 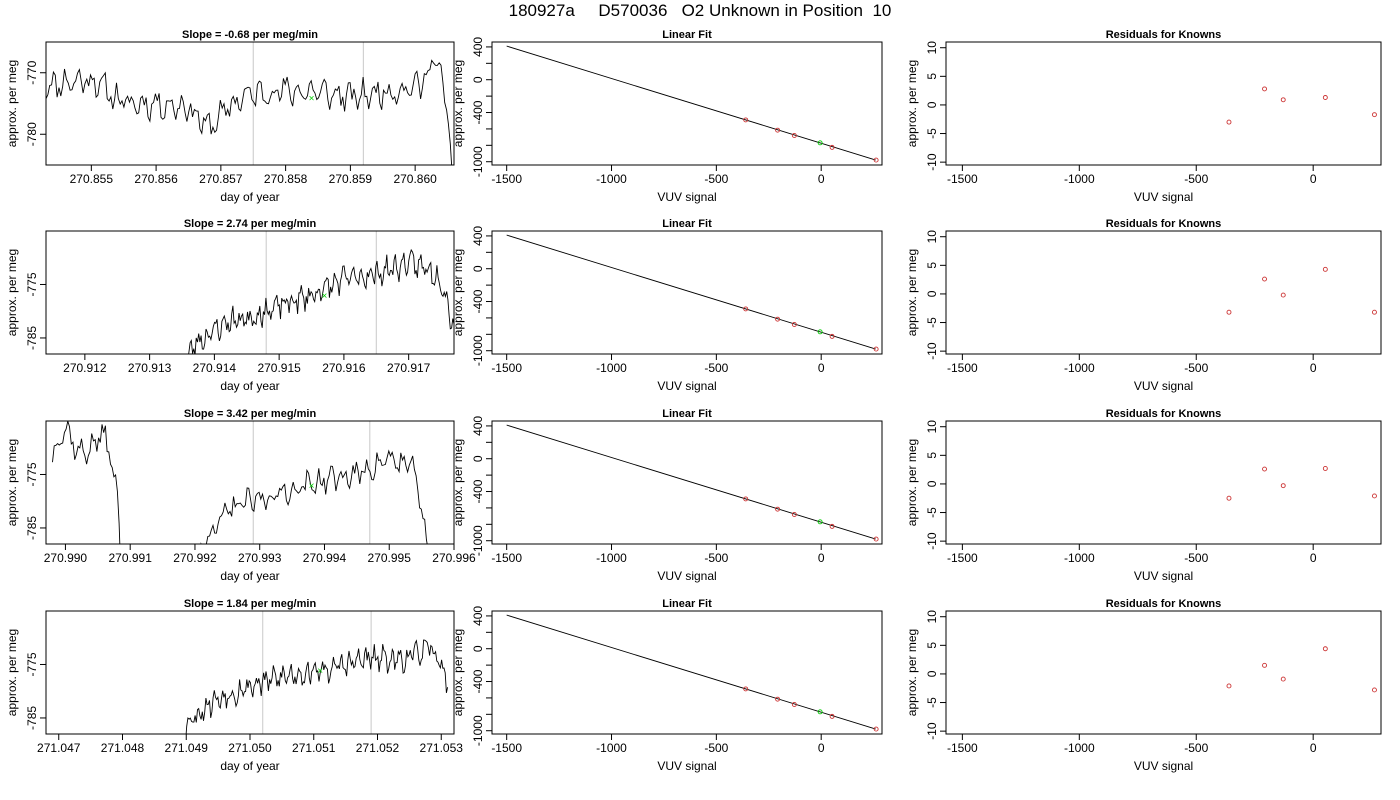 What do you see at coordinates (92, 179) in the screenshot?
I see `x-tick-label: 270.855` at bounding box center [92, 179].